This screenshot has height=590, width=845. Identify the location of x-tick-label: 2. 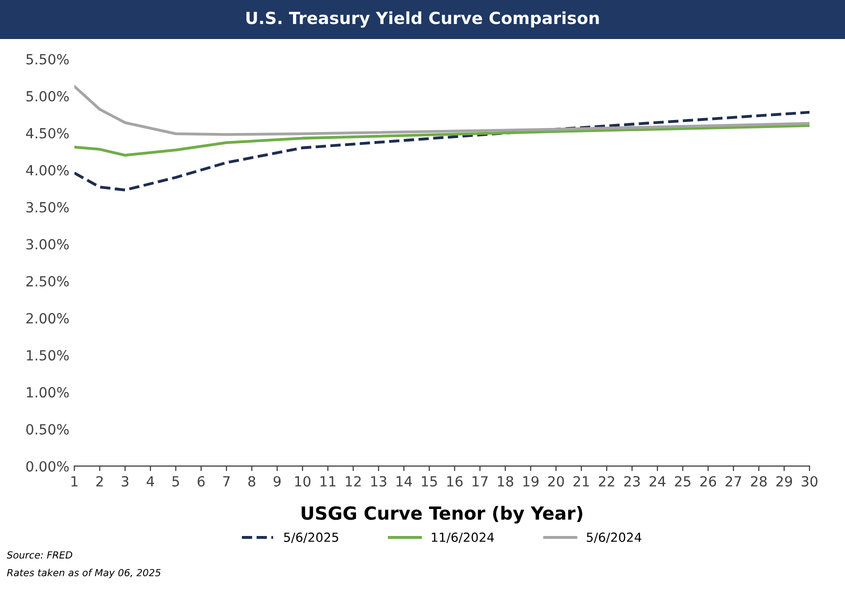
(99, 481).